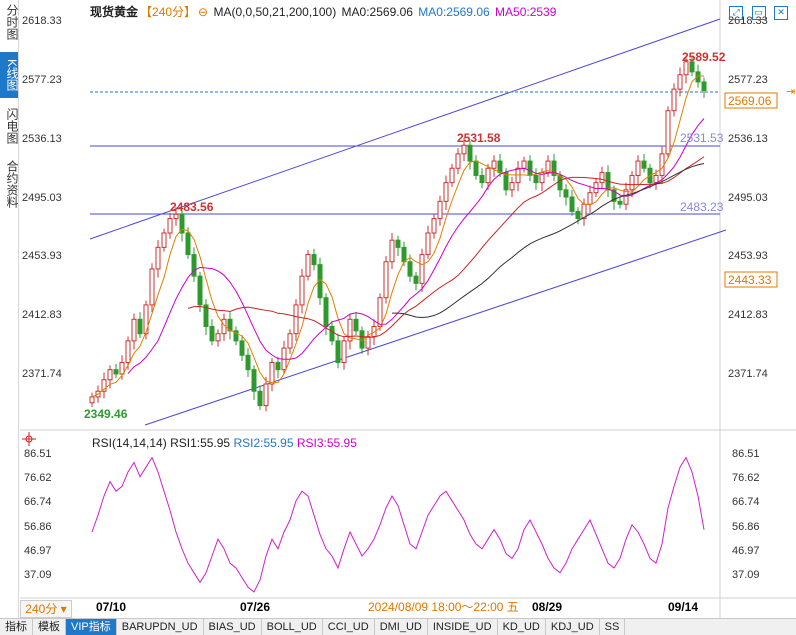 The image size is (796, 635). Describe the element at coordinates (38, 527) in the screenshot. I see `rsi-tick-left: 56.86` at that location.